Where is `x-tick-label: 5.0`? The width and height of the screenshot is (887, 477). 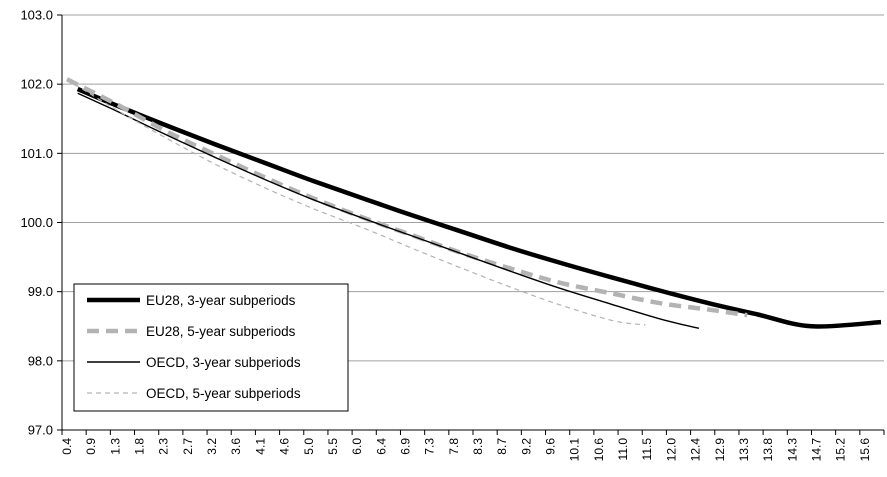
x-tick-label: 5.0 is located at coordinates (309, 446).